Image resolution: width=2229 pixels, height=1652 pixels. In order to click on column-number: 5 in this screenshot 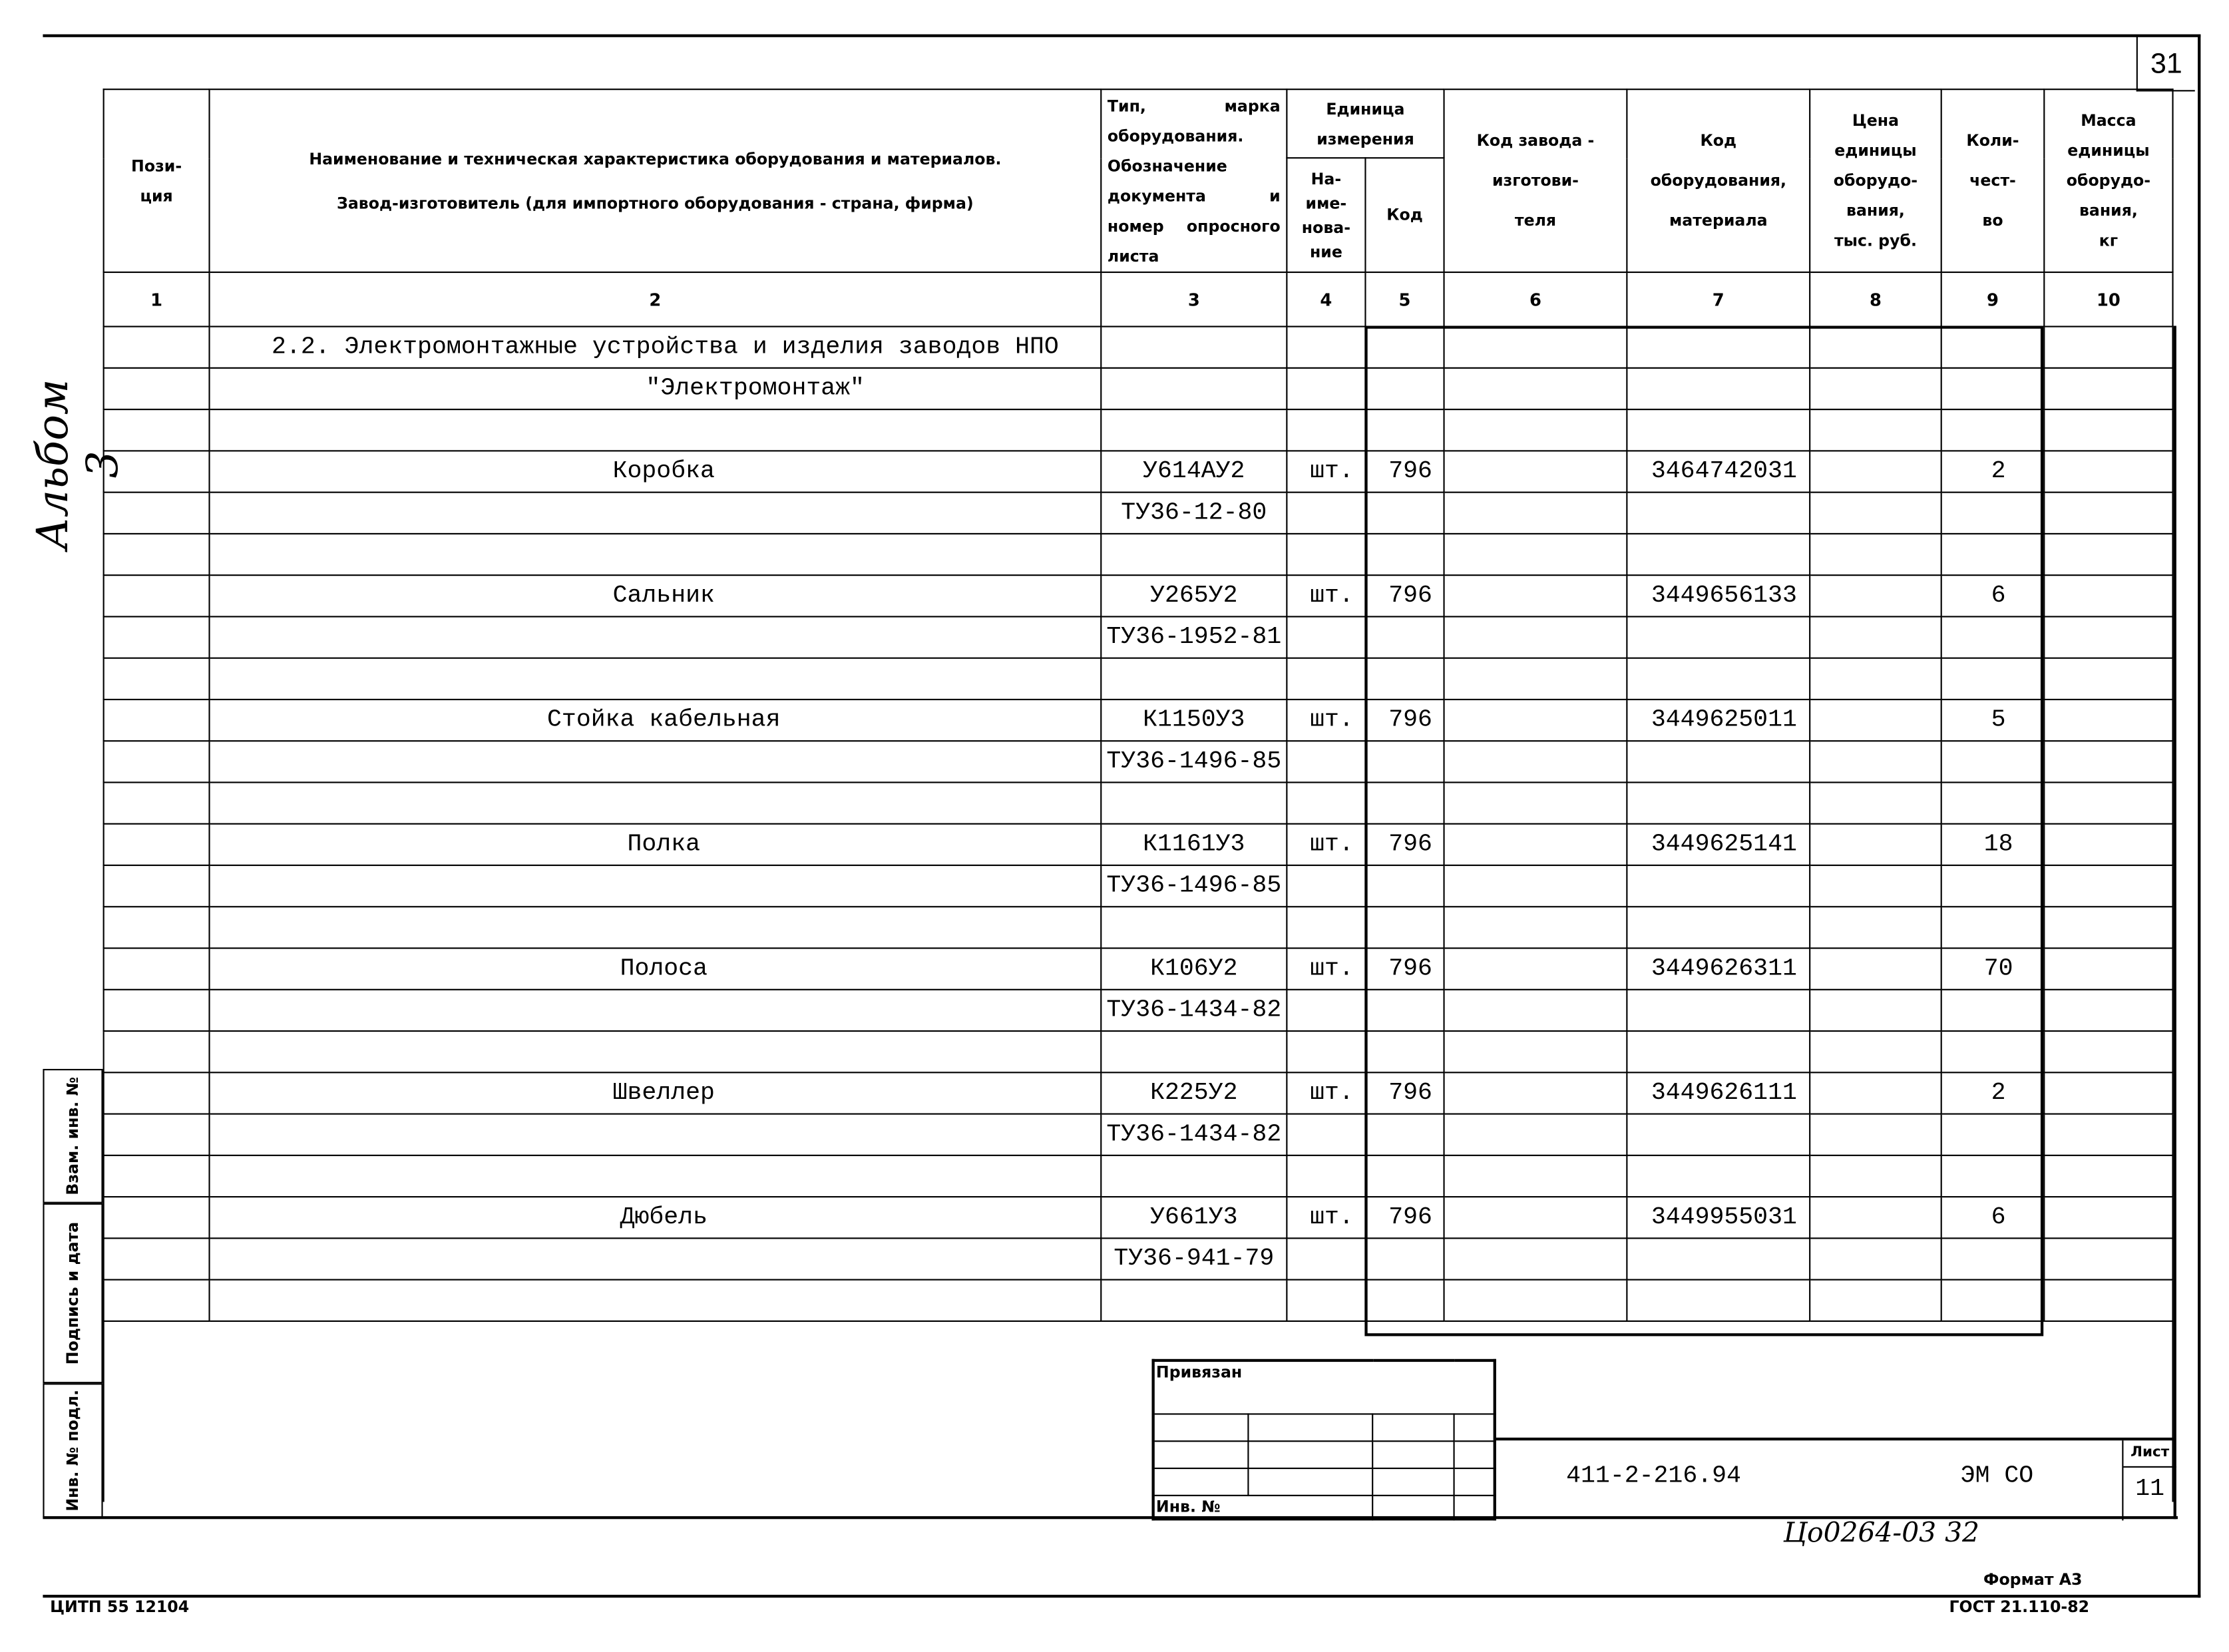, I will do `click(1404, 299)`.